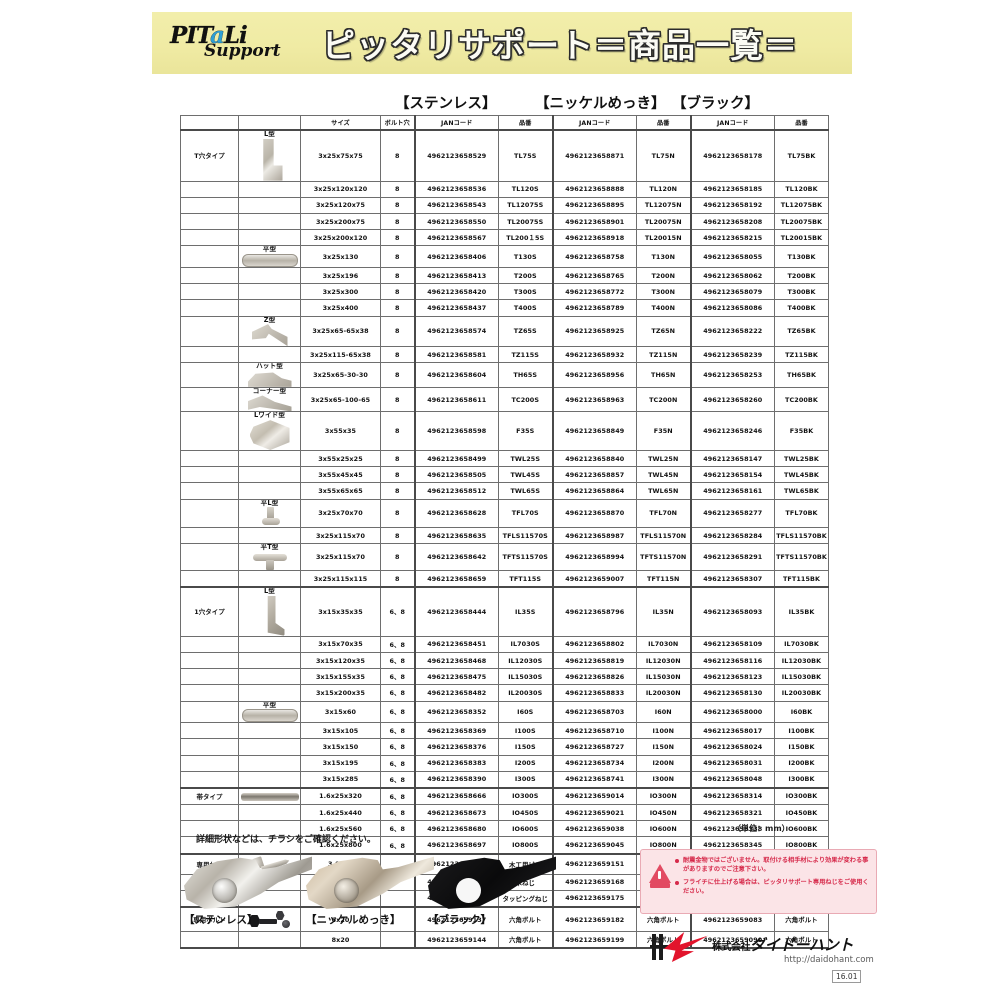  I want to click on cell-hinban-nickel: I200N, so click(663, 763).